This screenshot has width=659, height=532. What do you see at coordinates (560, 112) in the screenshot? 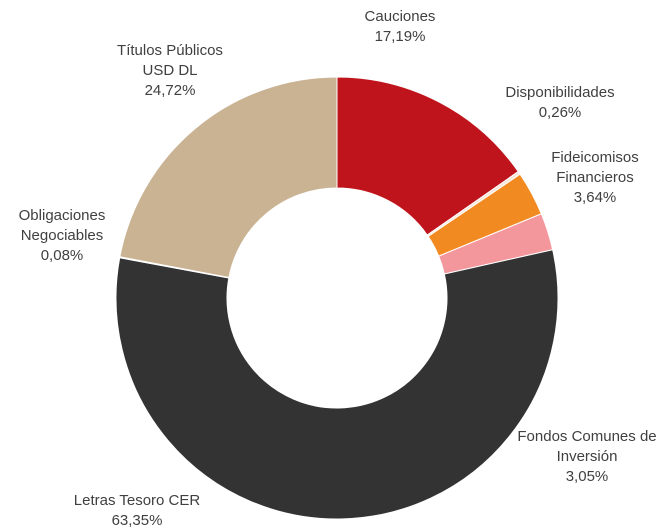
I see `slice-value: 0,26%` at bounding box center [560, 112].